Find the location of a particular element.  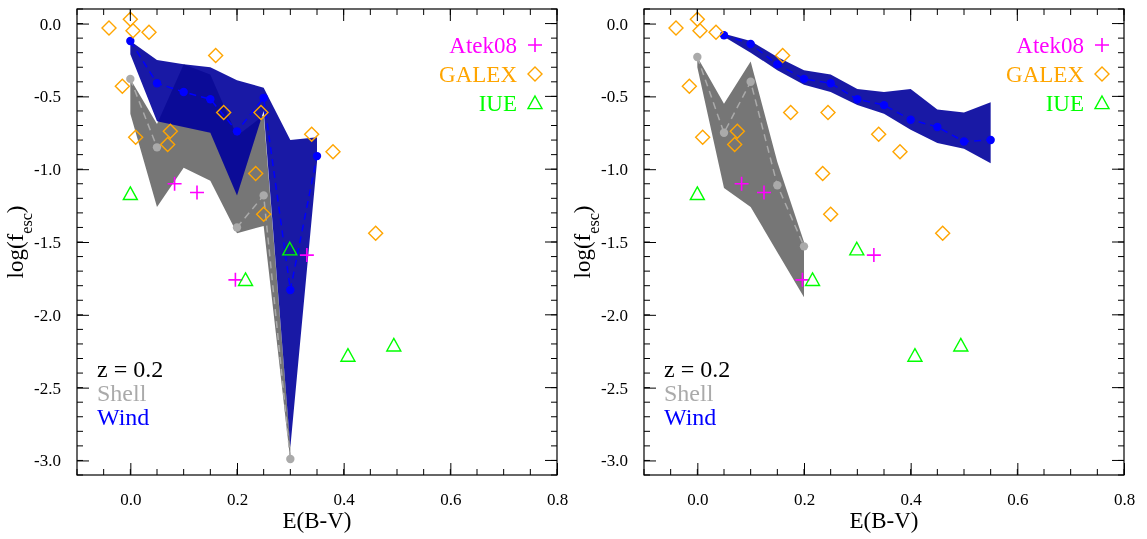

x-tick-label: 0.8 is located at coordinates (1124, 500).